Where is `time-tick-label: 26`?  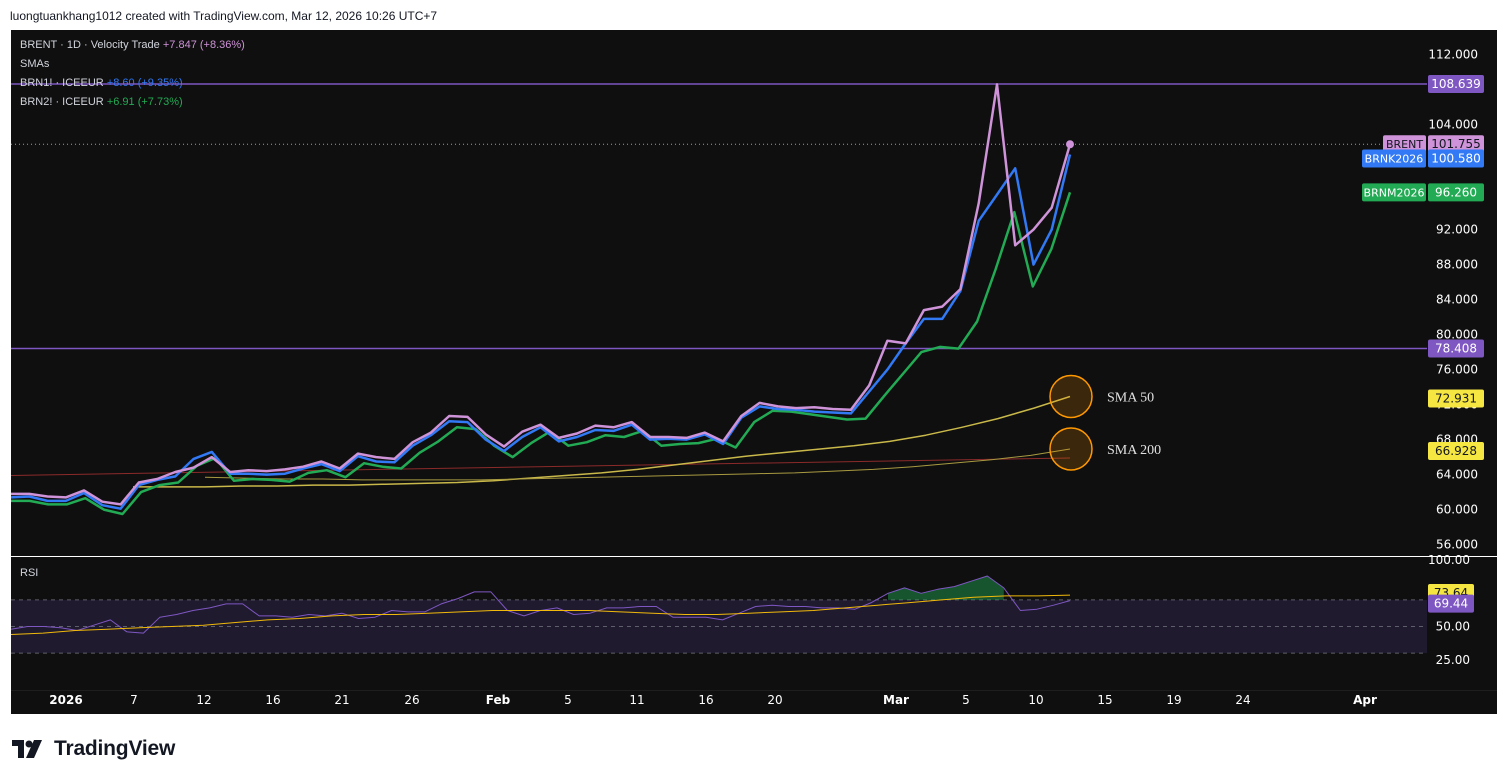
time-tick-label: 26 is located at coordinates (411, 700).